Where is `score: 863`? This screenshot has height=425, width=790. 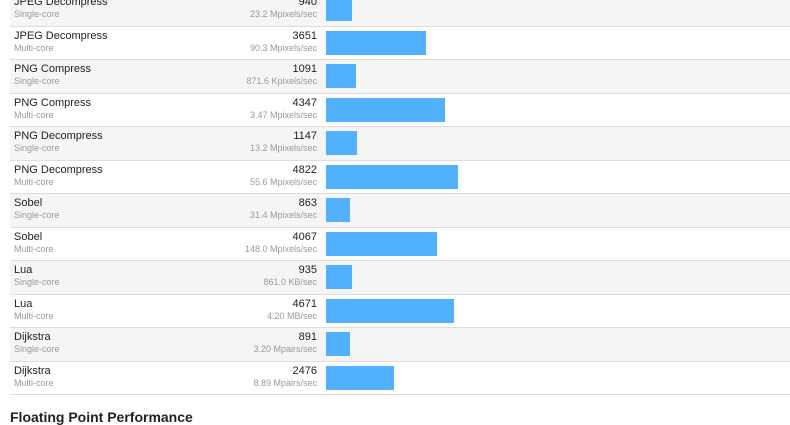 score: 863 is located at coordinates (307, 203).